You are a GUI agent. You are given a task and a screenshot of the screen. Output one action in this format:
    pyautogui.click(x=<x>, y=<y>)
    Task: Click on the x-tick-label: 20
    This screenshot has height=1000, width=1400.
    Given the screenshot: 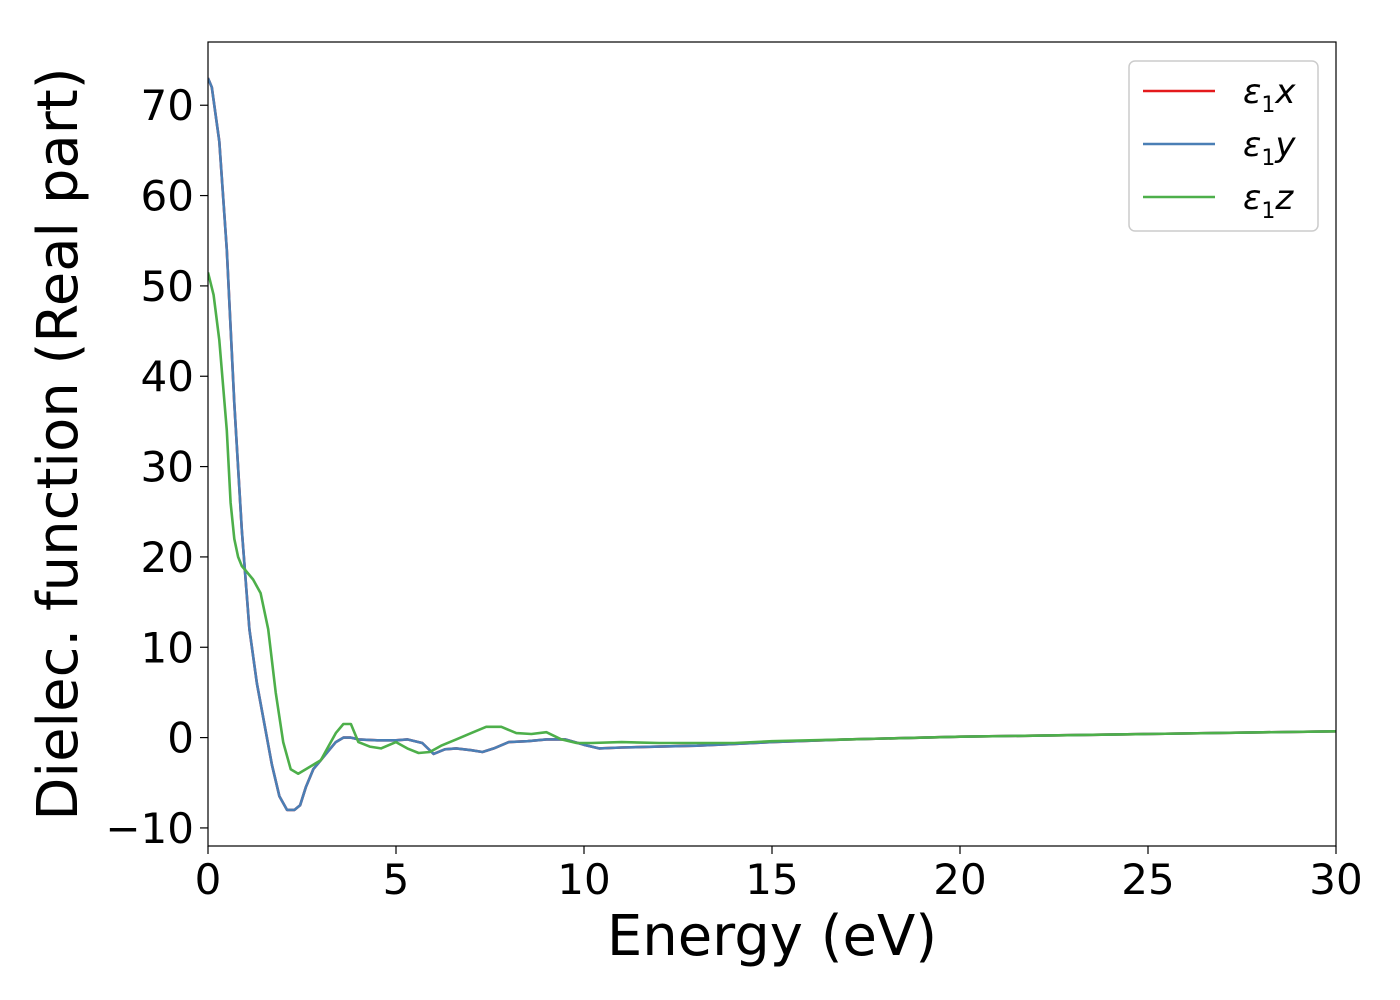 What is the action you would take?
    pyautogui.click(x=959, y=879)
    